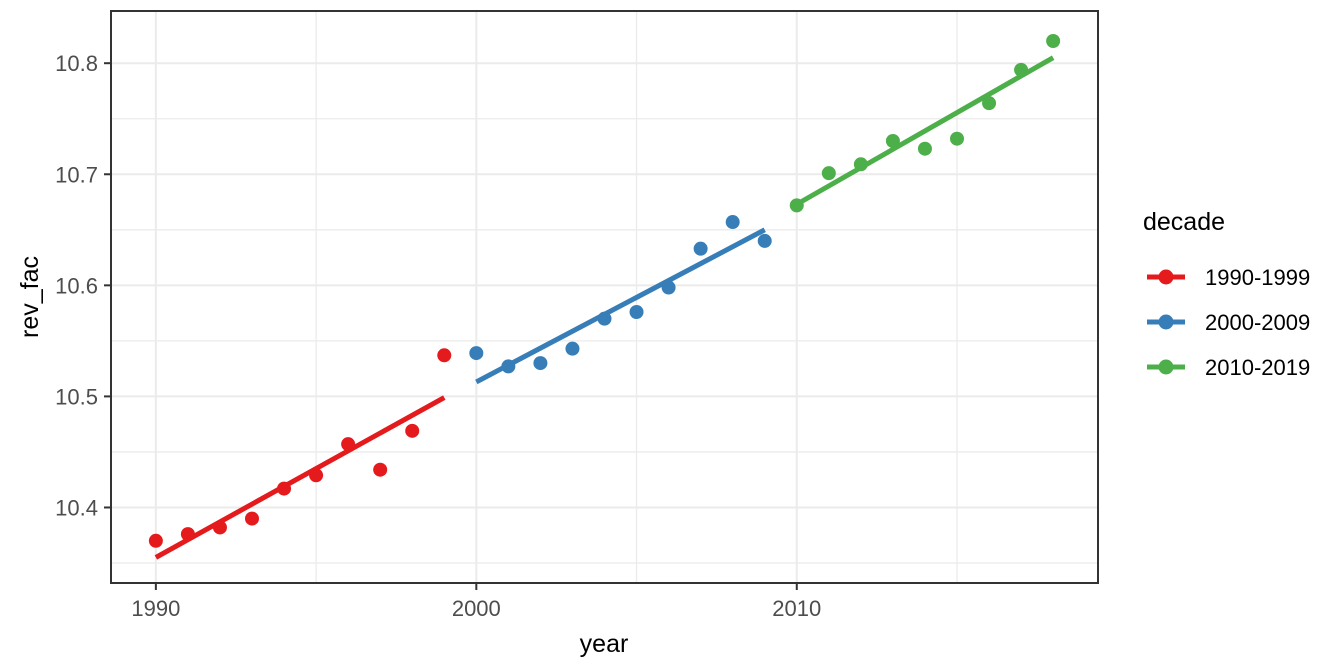  I want to click on legend-title: decade, so click(1184, 222).